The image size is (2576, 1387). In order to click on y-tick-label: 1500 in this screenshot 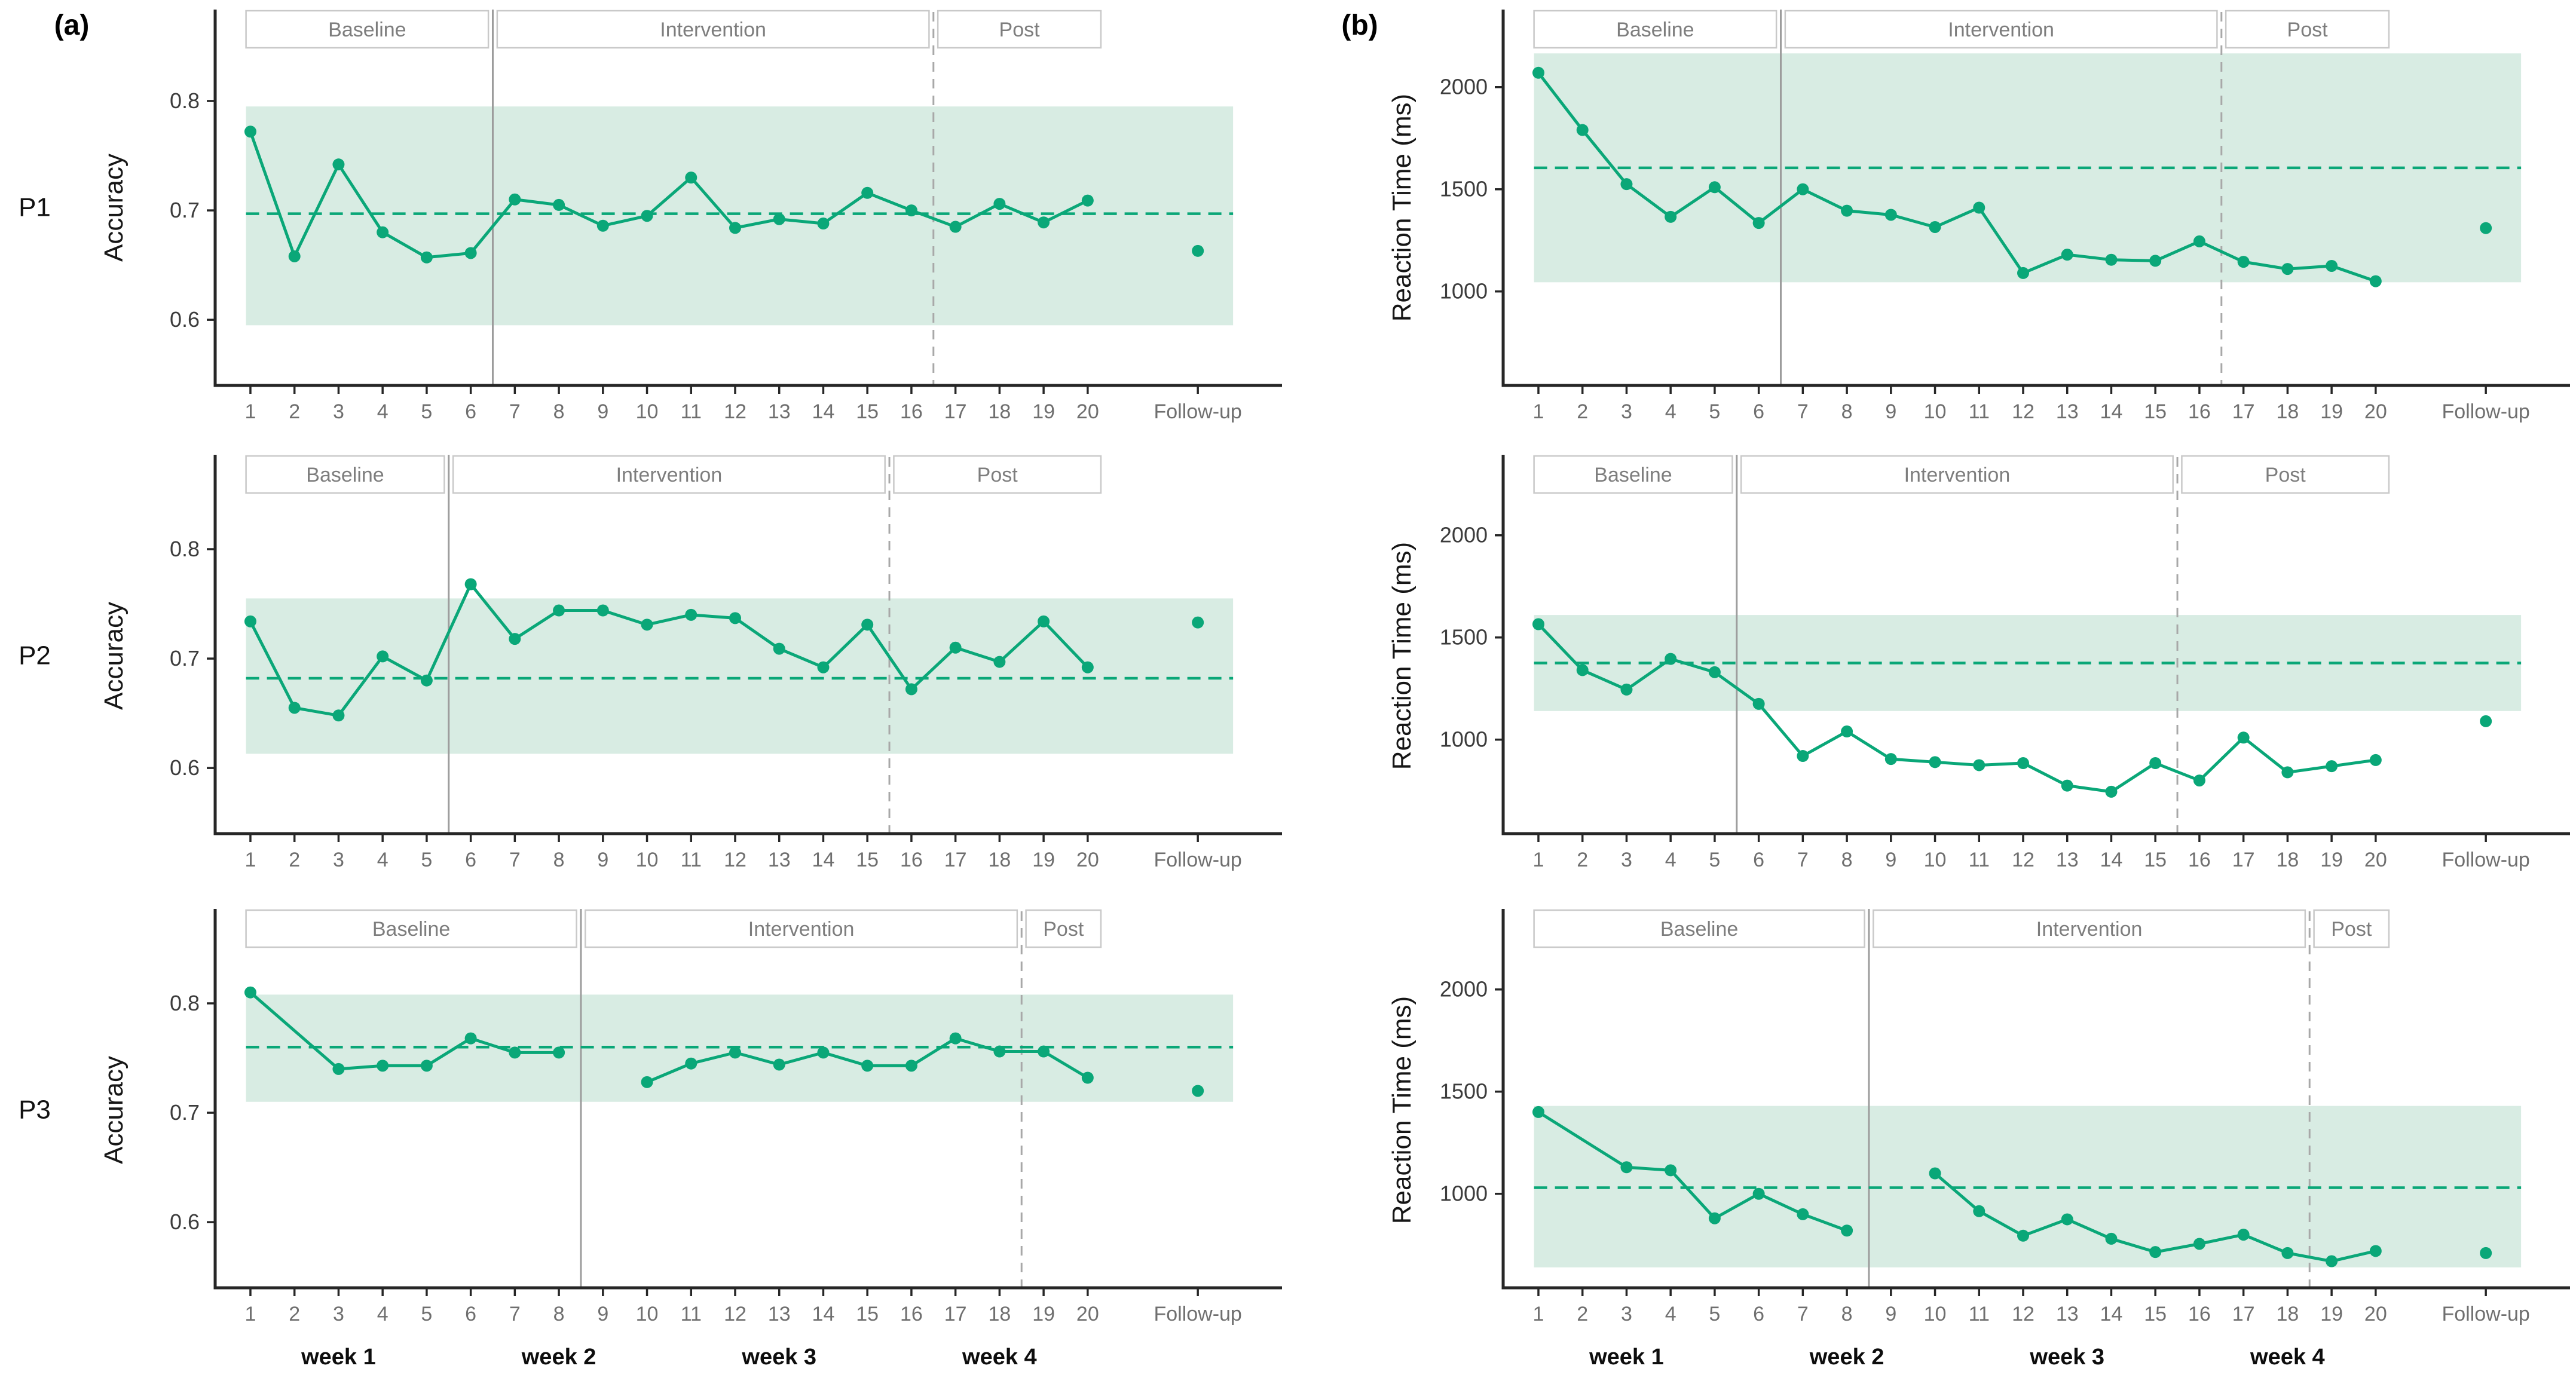, I will do `click(1464, 189)`.